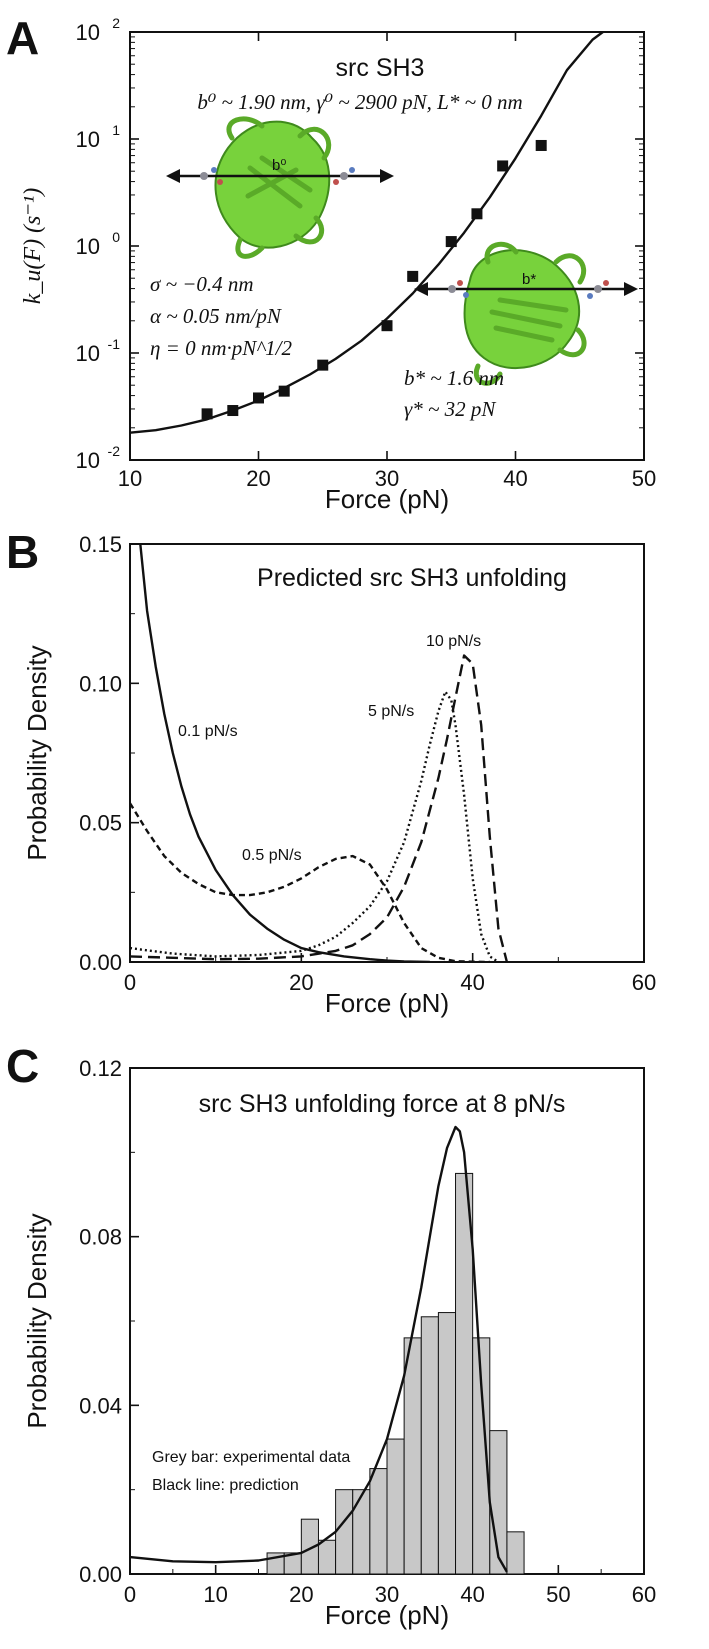 This screenshot has height=1649, width=709. I want to click on bstar-label: b*, so click(529, 279).